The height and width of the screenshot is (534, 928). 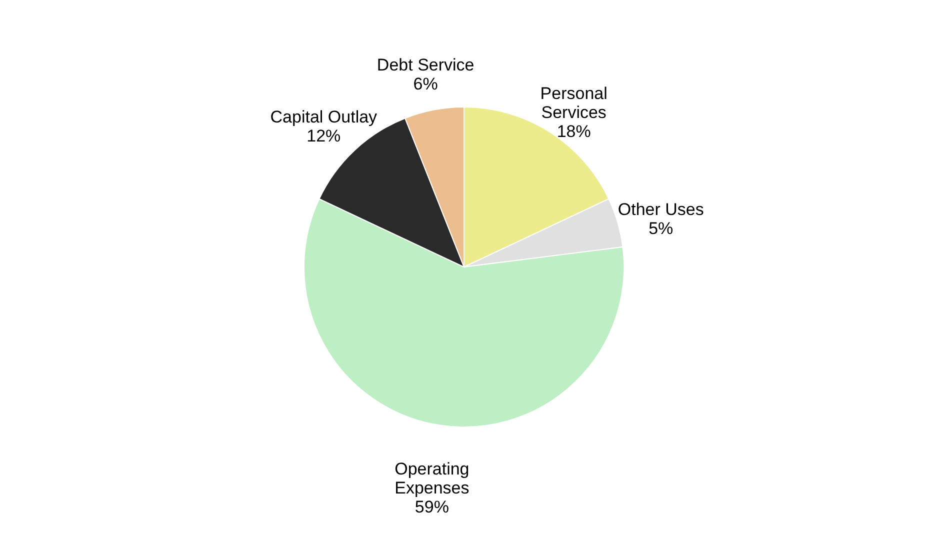 What do you see at coordinates (323, 136) in the screenshot?
I see `data-label: 12%` at bounding box center [323, 136].